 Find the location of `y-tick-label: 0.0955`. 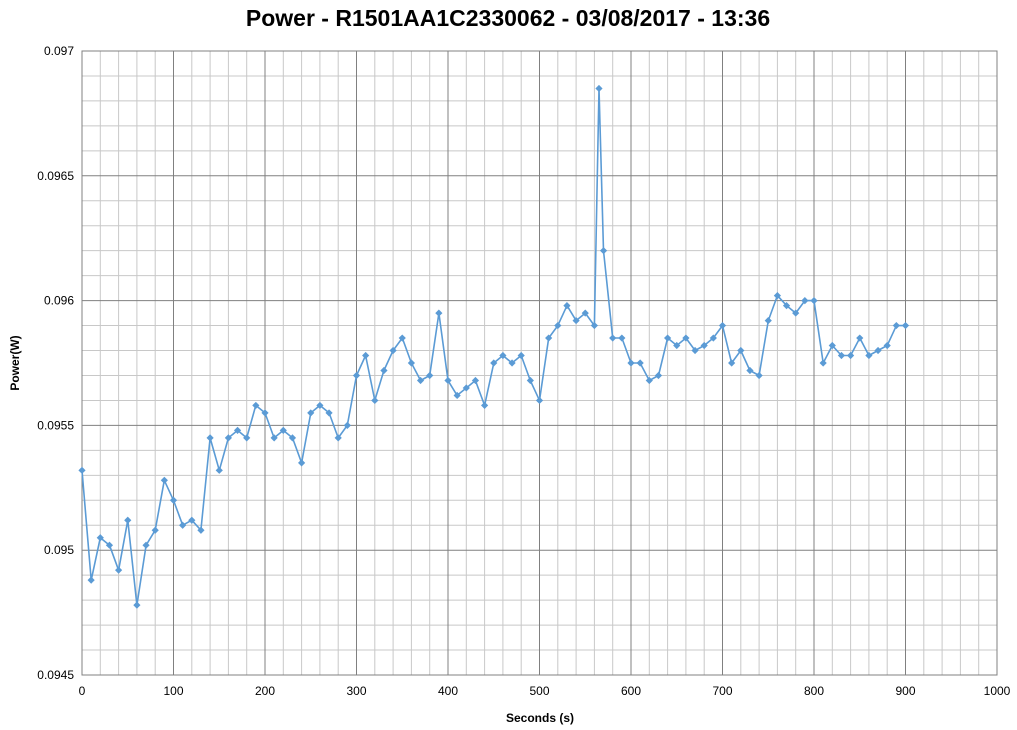

y-tick-label: 0.0955 is located at coordinates (55, 425).